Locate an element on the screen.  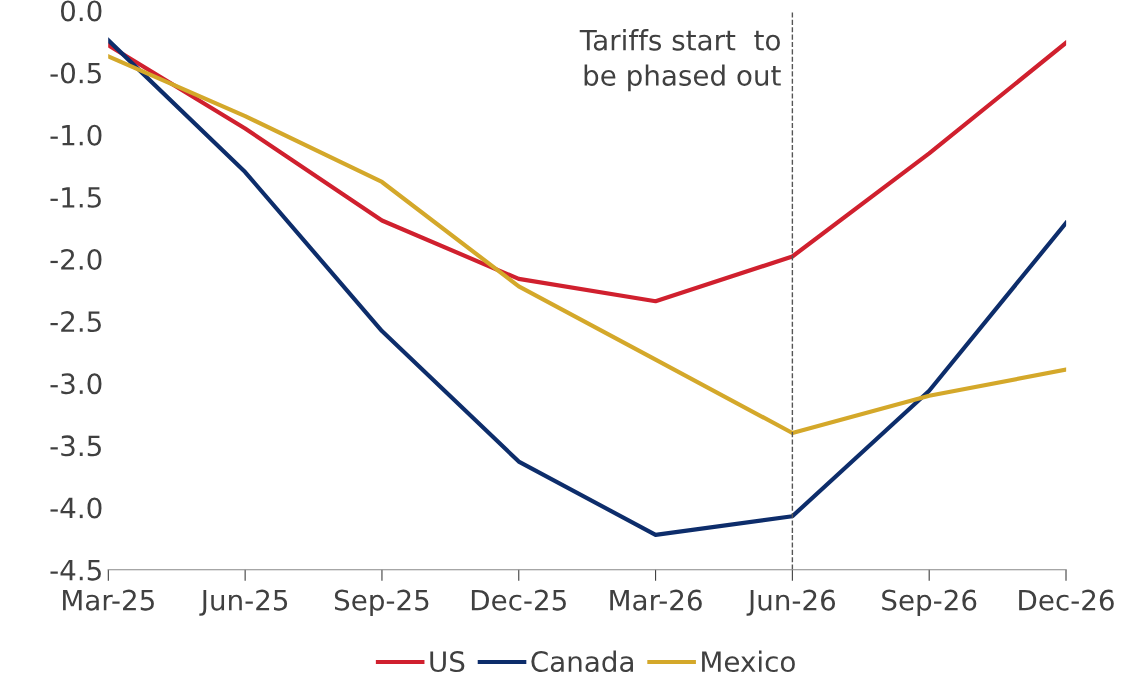
ref-line-label: Tariffs start to be phased out is located at coordinates (680, 60).